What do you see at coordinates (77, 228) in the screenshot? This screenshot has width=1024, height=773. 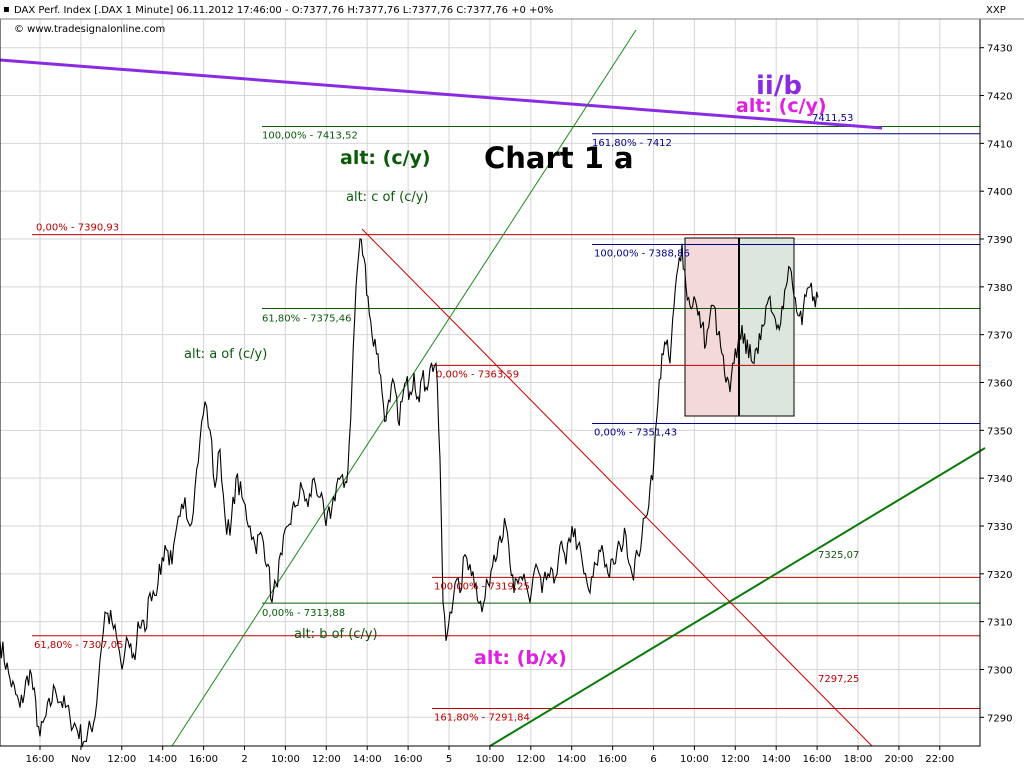 I see `fib-level-label: 0,00% - 7390,93` at bounding box center [77, 228].